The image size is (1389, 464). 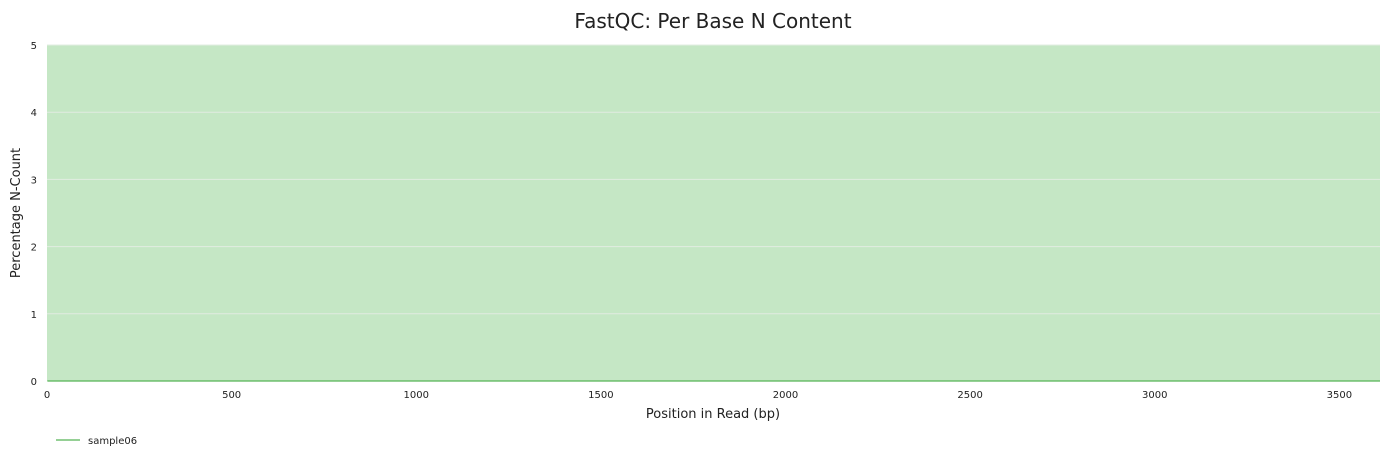 I want to click on chart-title: FastQC: Per Base N Content, so click(x=712, y=21).